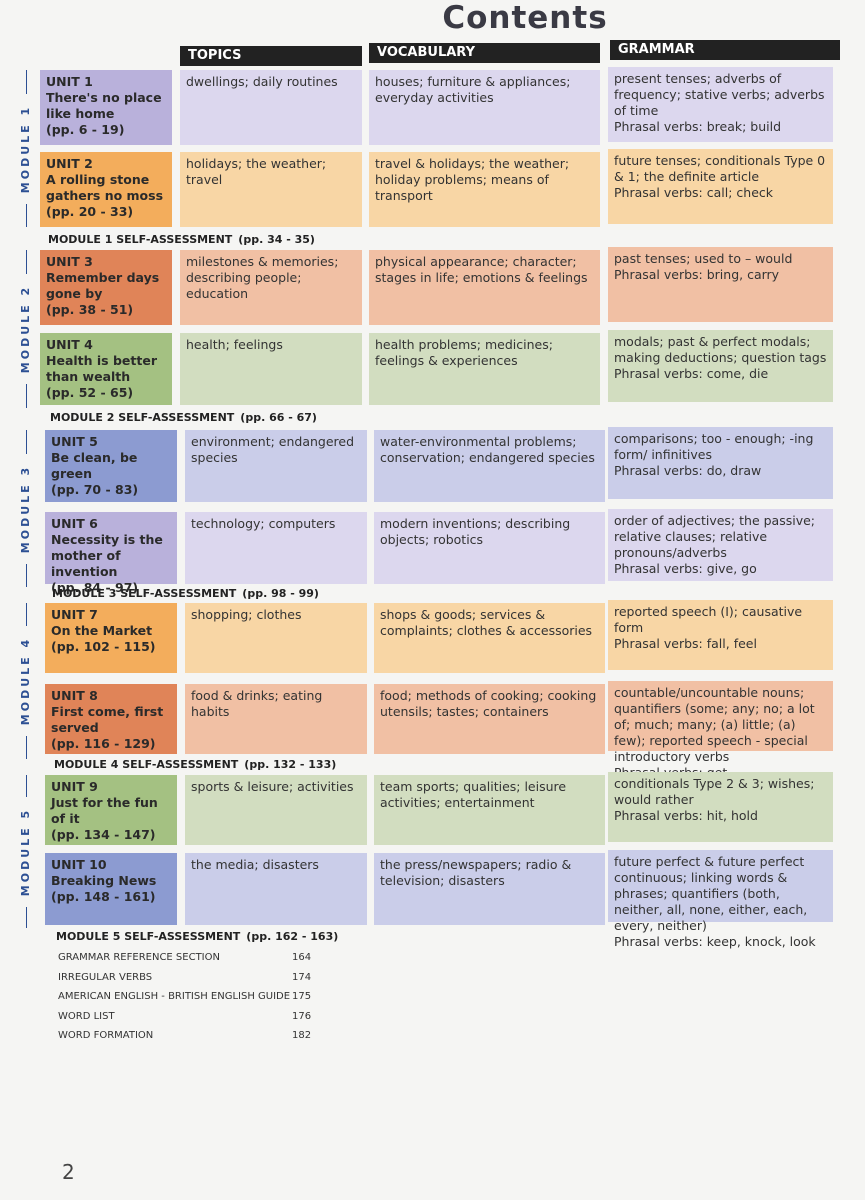 The width and height of the screenshot is (865, 1200). Describe the element at coordinates (144, 593) in the screenshot. I see `self-assessment-label: MODULE 3 SELF-ASSESSMENT` at that location.